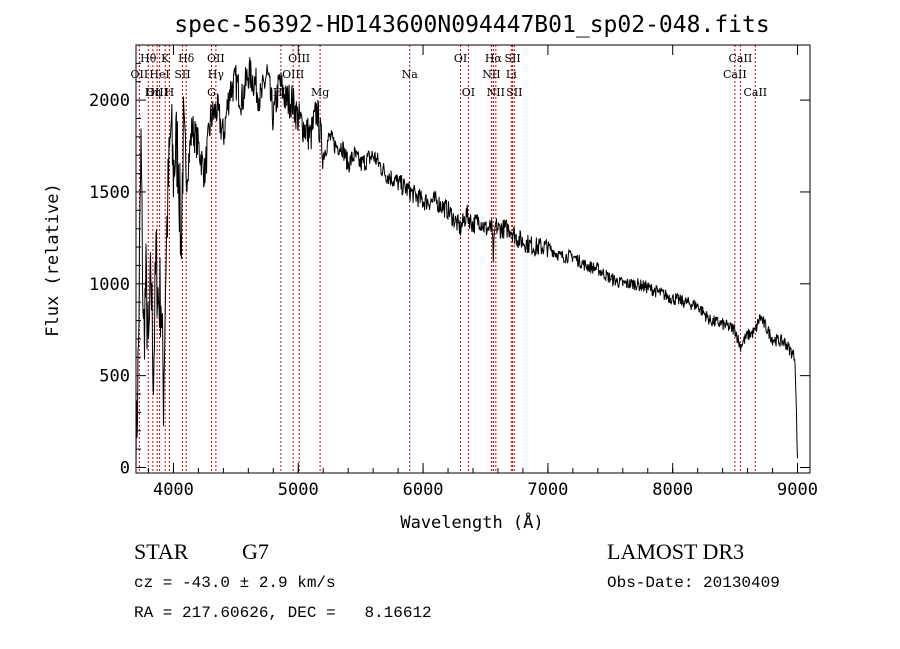 The width and height of the screenshot is (900, 649). I want to click on y-tick-label: 1000, so click(109, 285).